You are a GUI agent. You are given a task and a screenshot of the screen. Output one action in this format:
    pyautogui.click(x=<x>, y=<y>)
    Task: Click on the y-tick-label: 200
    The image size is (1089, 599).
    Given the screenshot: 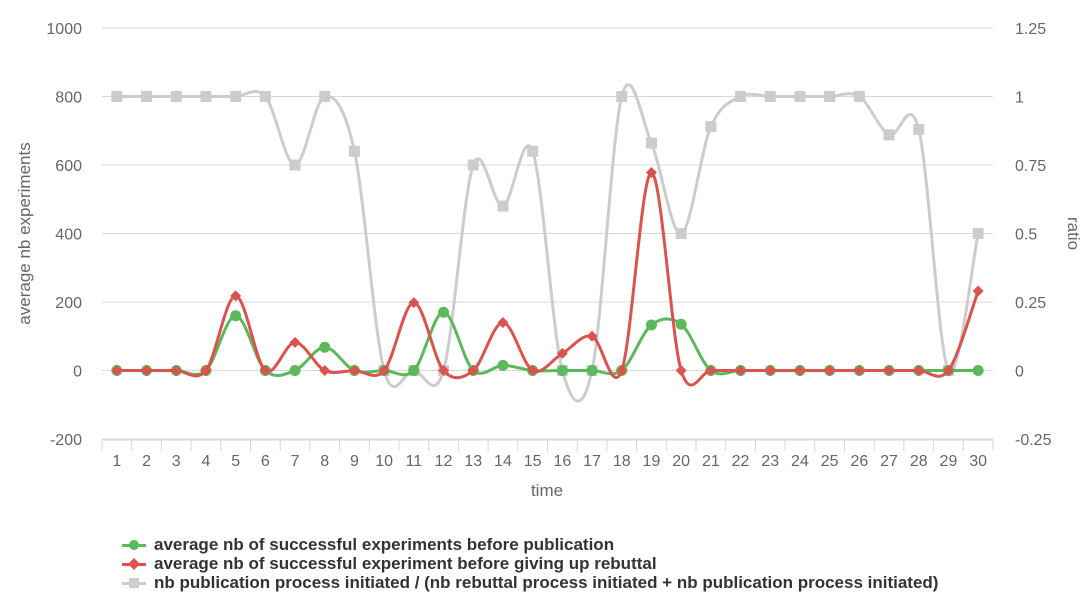 What is the action you would take?
    pyautogui.click(x=68, y=303)
    